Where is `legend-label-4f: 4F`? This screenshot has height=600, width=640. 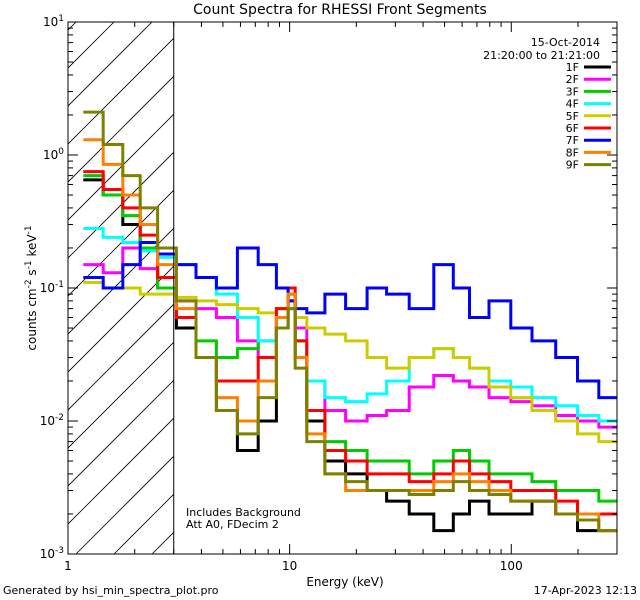
legend-label-4f: 4F is located at coordinates (572, 104).